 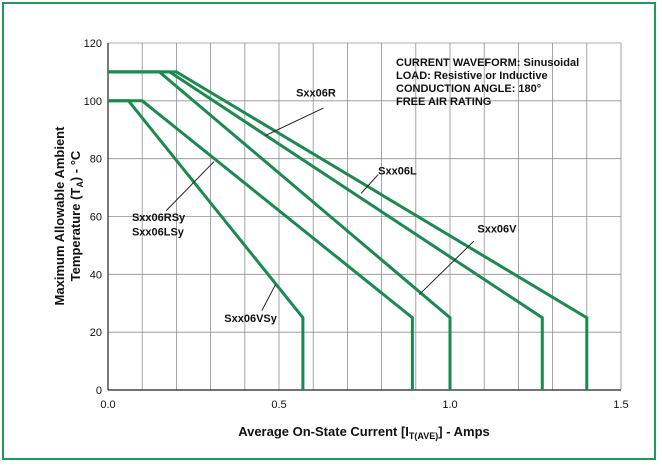 I want to click on series-label: Sxx06LSy, so click(x=158, y=232).